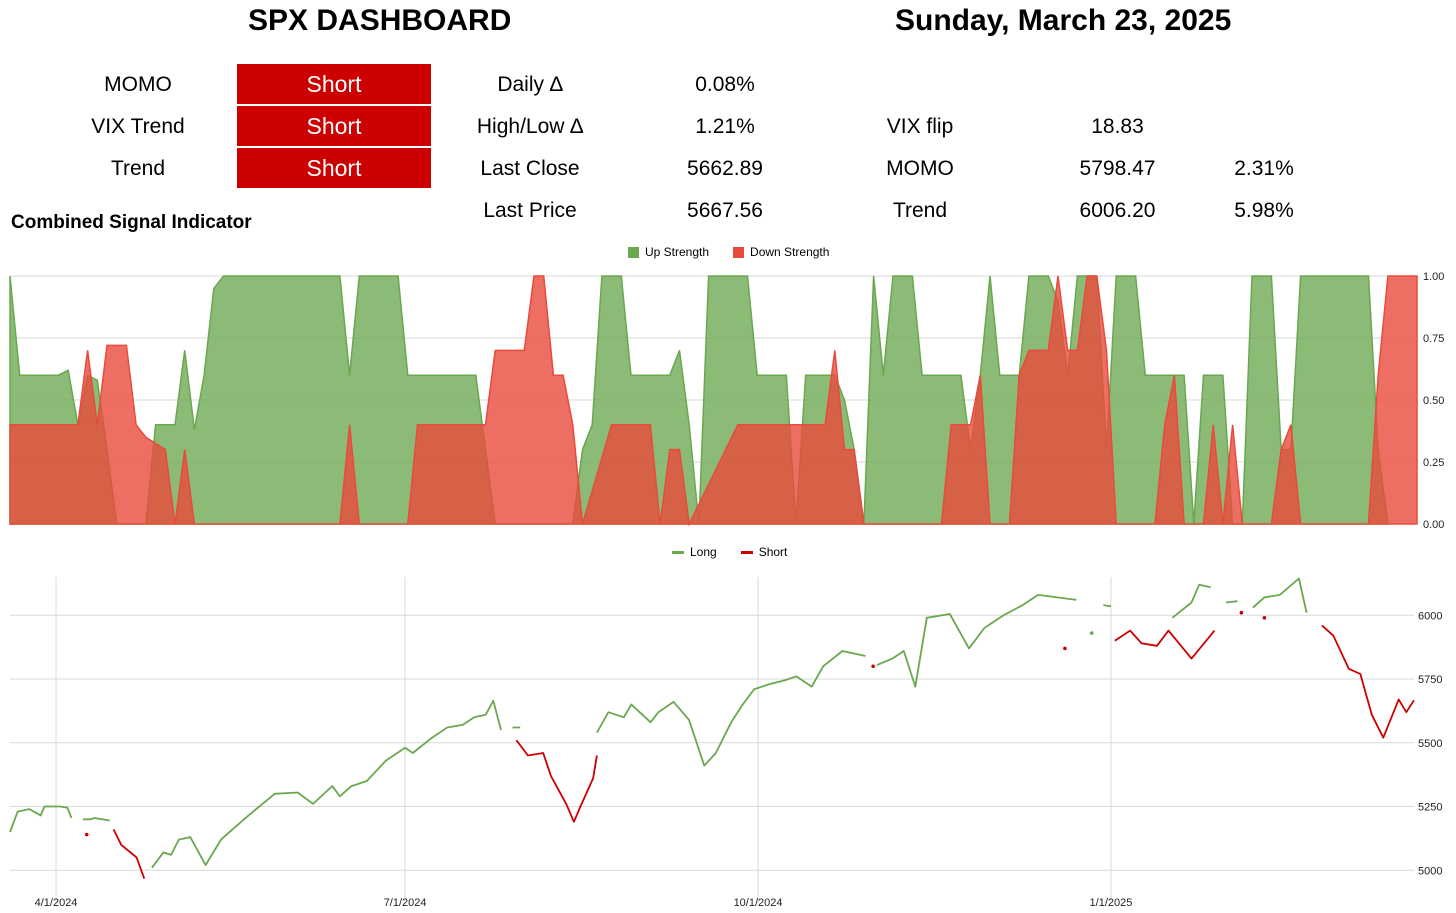 Image resolution: width=1456 pixels, height=913 pixels. I want to click on price-xtick: 10/1/2024, so click(758, 903).